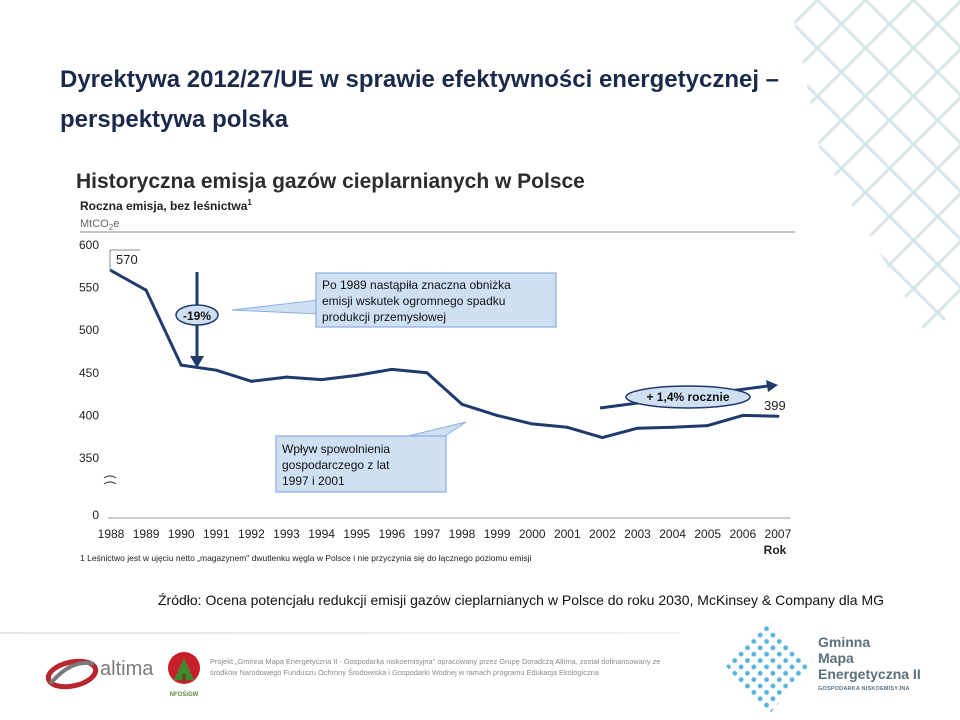  I want to click on growth-label: + 1,4% rocznie, so click(687, 397).